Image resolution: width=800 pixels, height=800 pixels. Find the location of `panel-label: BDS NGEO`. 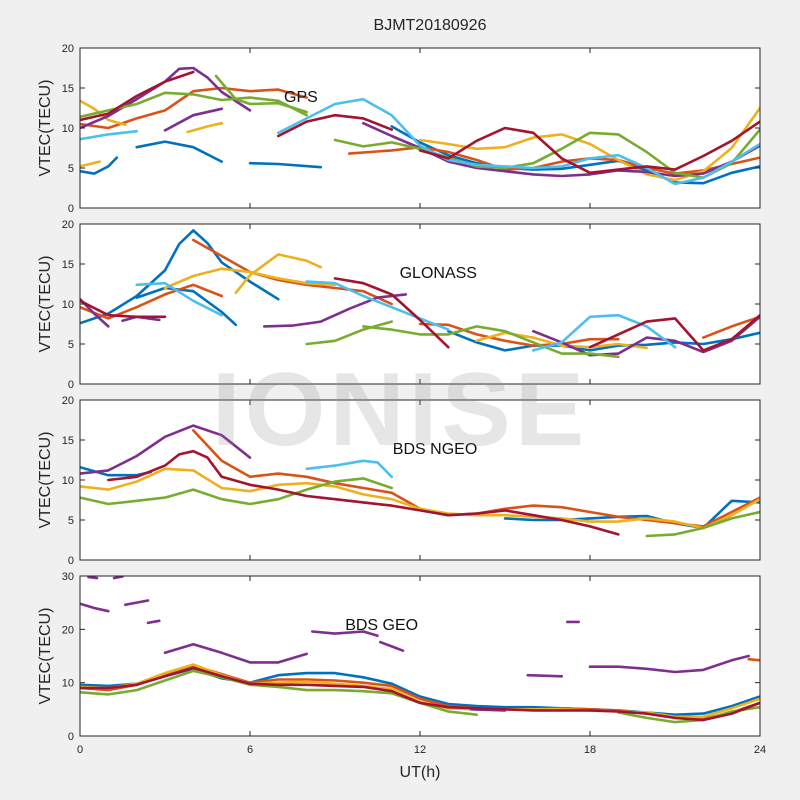

panel-label: BDS NGEO is located at coordinates (435, 449).